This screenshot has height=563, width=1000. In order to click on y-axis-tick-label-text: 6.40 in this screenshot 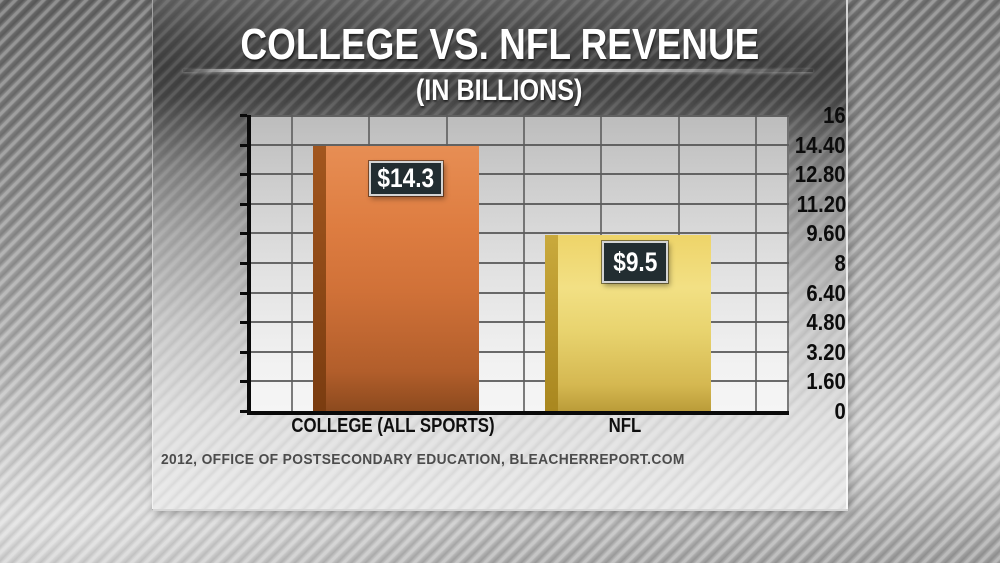, I will do `click(826, 292)`.